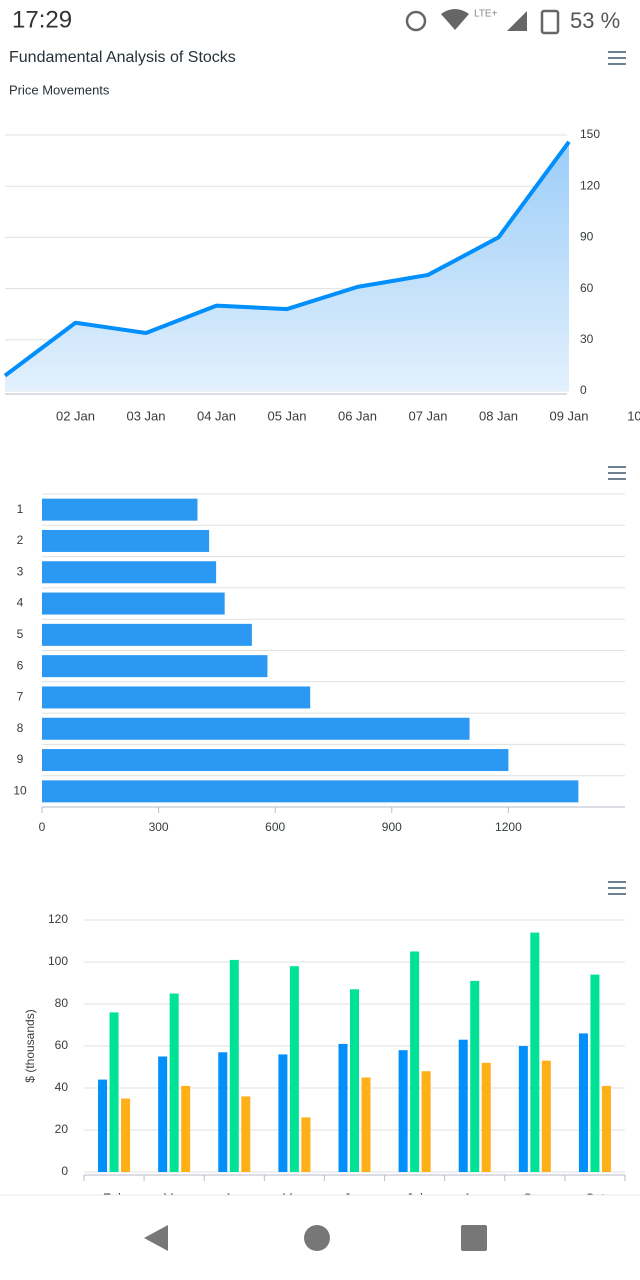 The width and height of the screenshot is (640, 1280). What do you see at coordinates (20, 665) in the screenshot?
I see `y-tick-label: 6` at bounding box center [20, 665].